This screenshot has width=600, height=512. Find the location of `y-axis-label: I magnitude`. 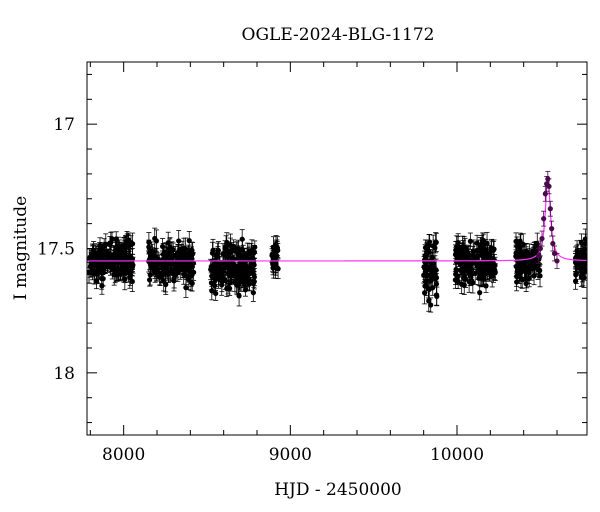

y-axis-label: I magnitude is located at coordinates (21, 248).